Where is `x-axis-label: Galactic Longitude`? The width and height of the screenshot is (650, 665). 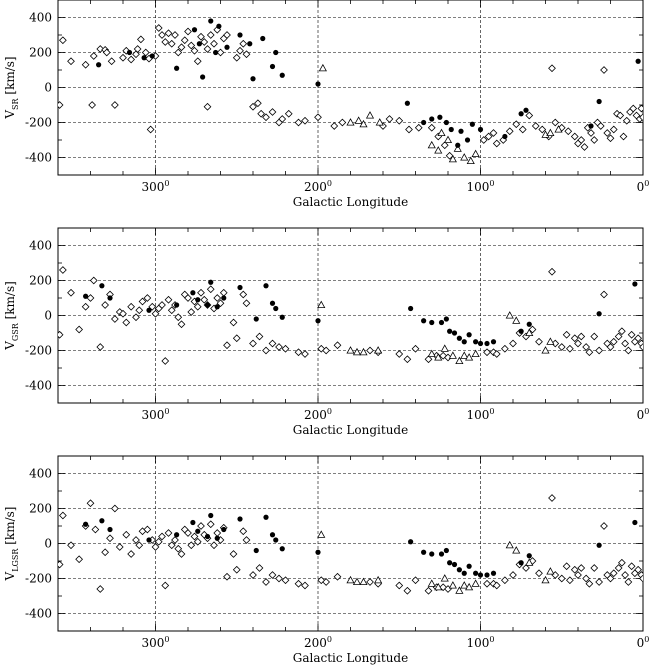
x-axis-label: Galactic Longitude is located at coordinates (350, 430).